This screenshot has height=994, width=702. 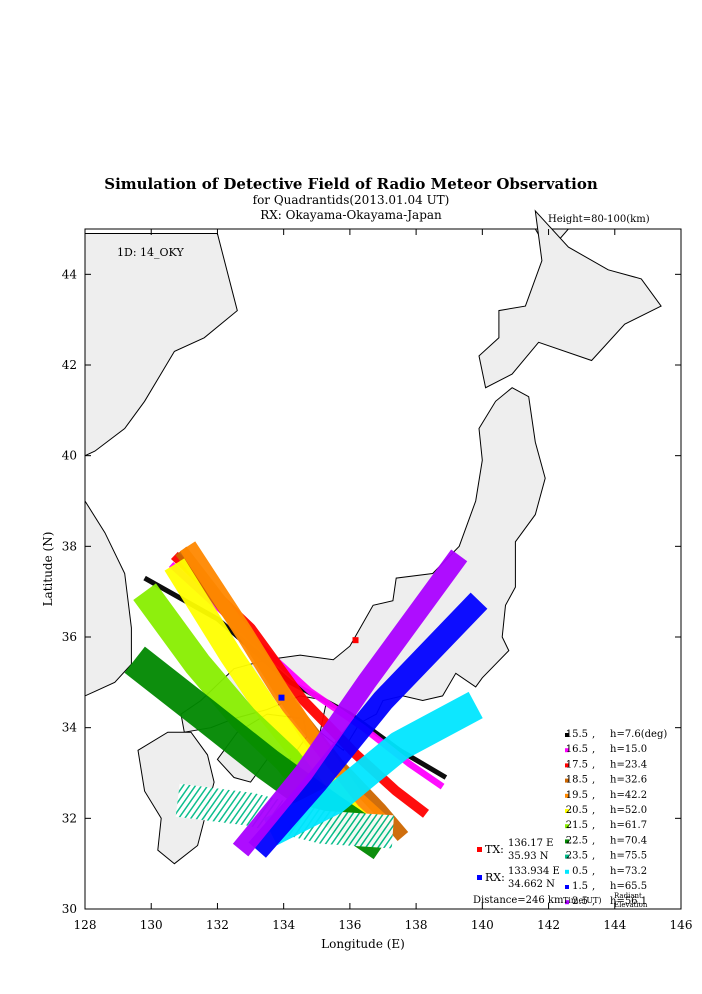 I want to click on y-tick-label: 36, so click(x=69, y=637).